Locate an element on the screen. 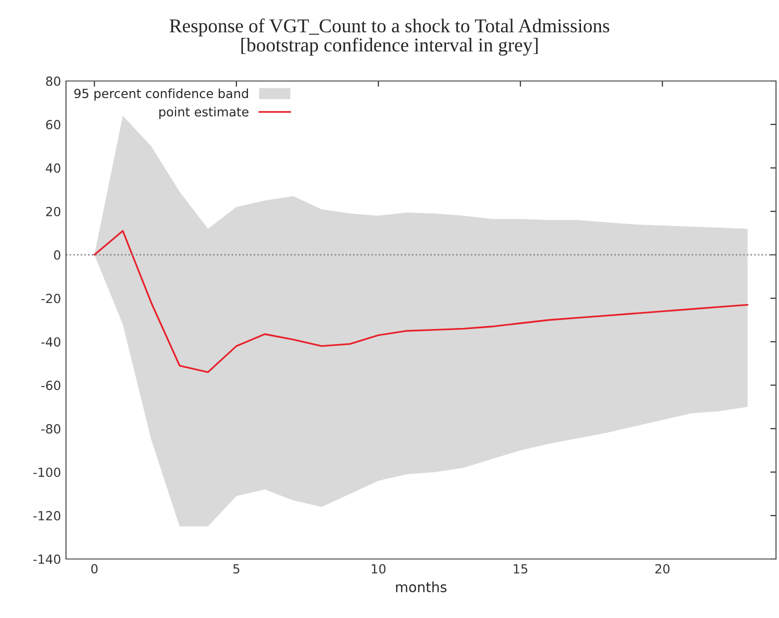  annotation: 95 percent confidence band is located at coordinates (161, 94).